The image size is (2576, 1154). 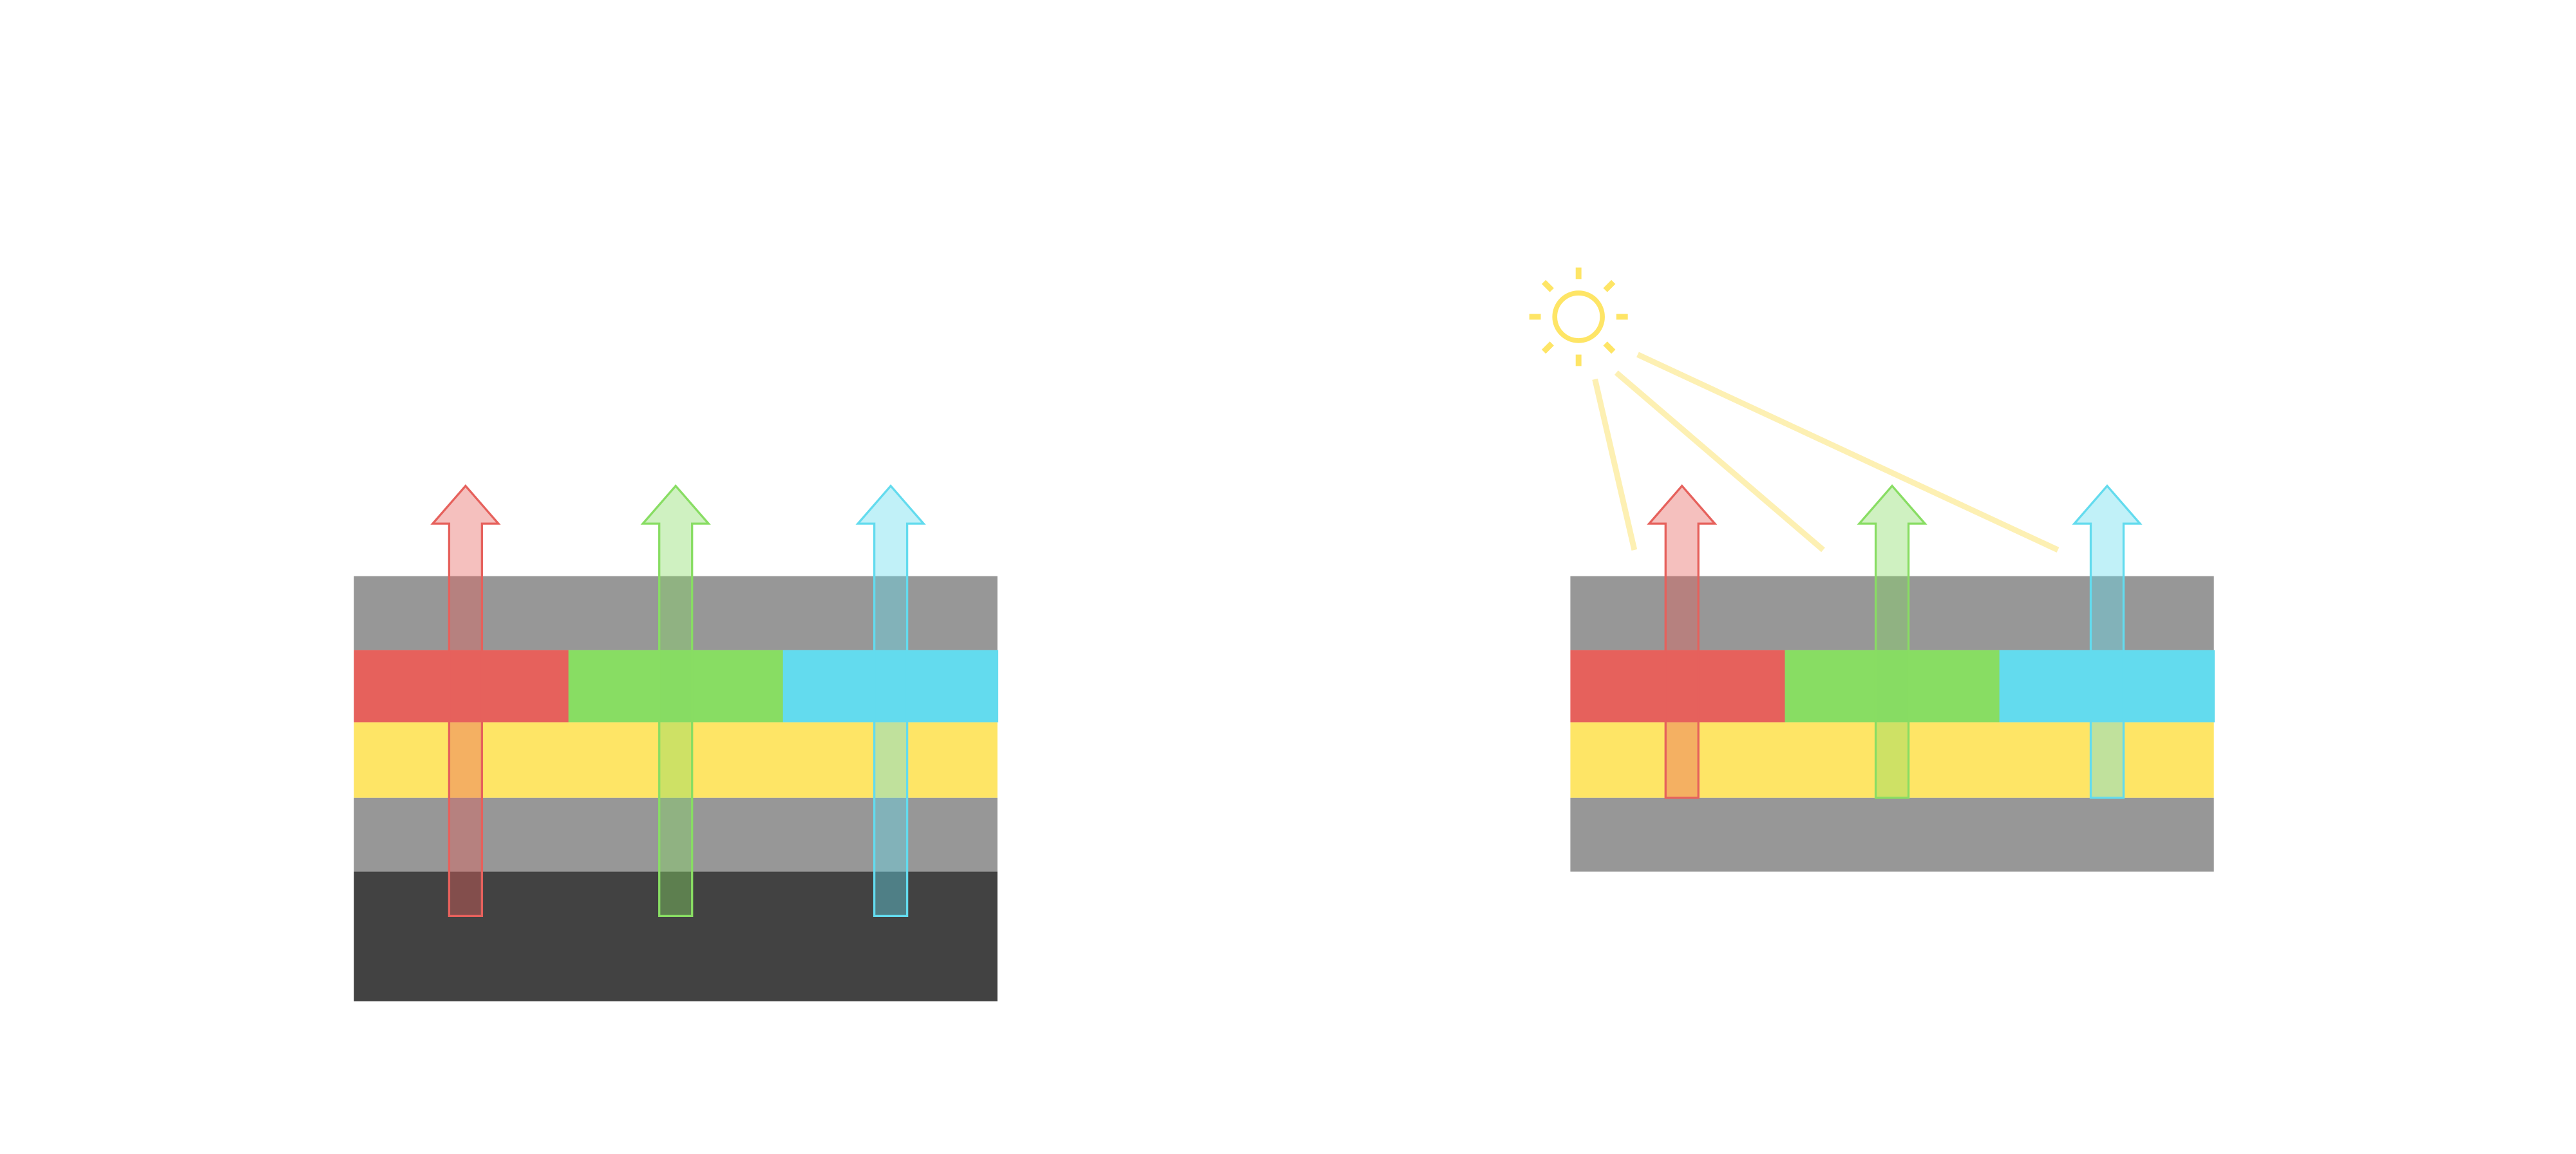 I want to click on sun-disc, so click(x=1578, y=316).